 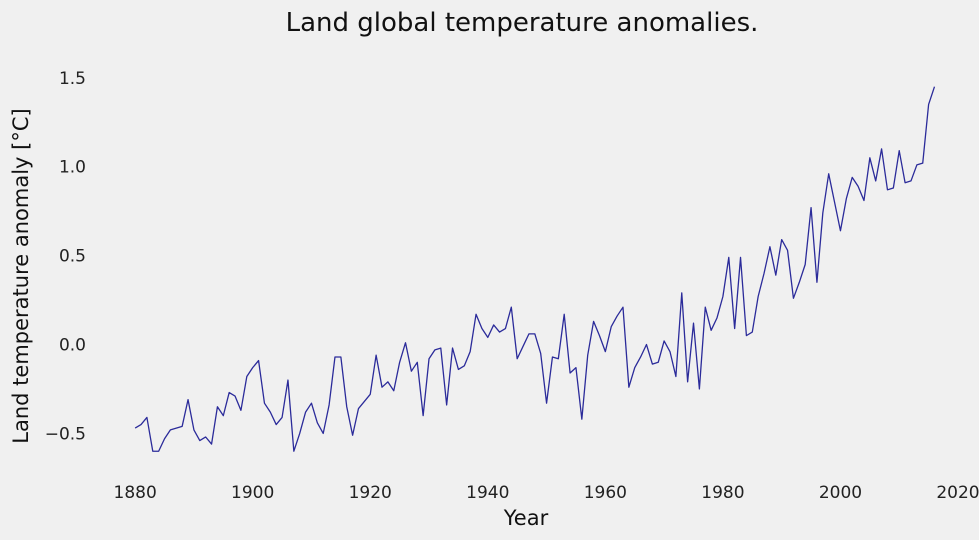 What do you see at coordinates (840, 493) in the screenshot?
I see `x-tick-label: 2000` at bounding box center [840, 493].